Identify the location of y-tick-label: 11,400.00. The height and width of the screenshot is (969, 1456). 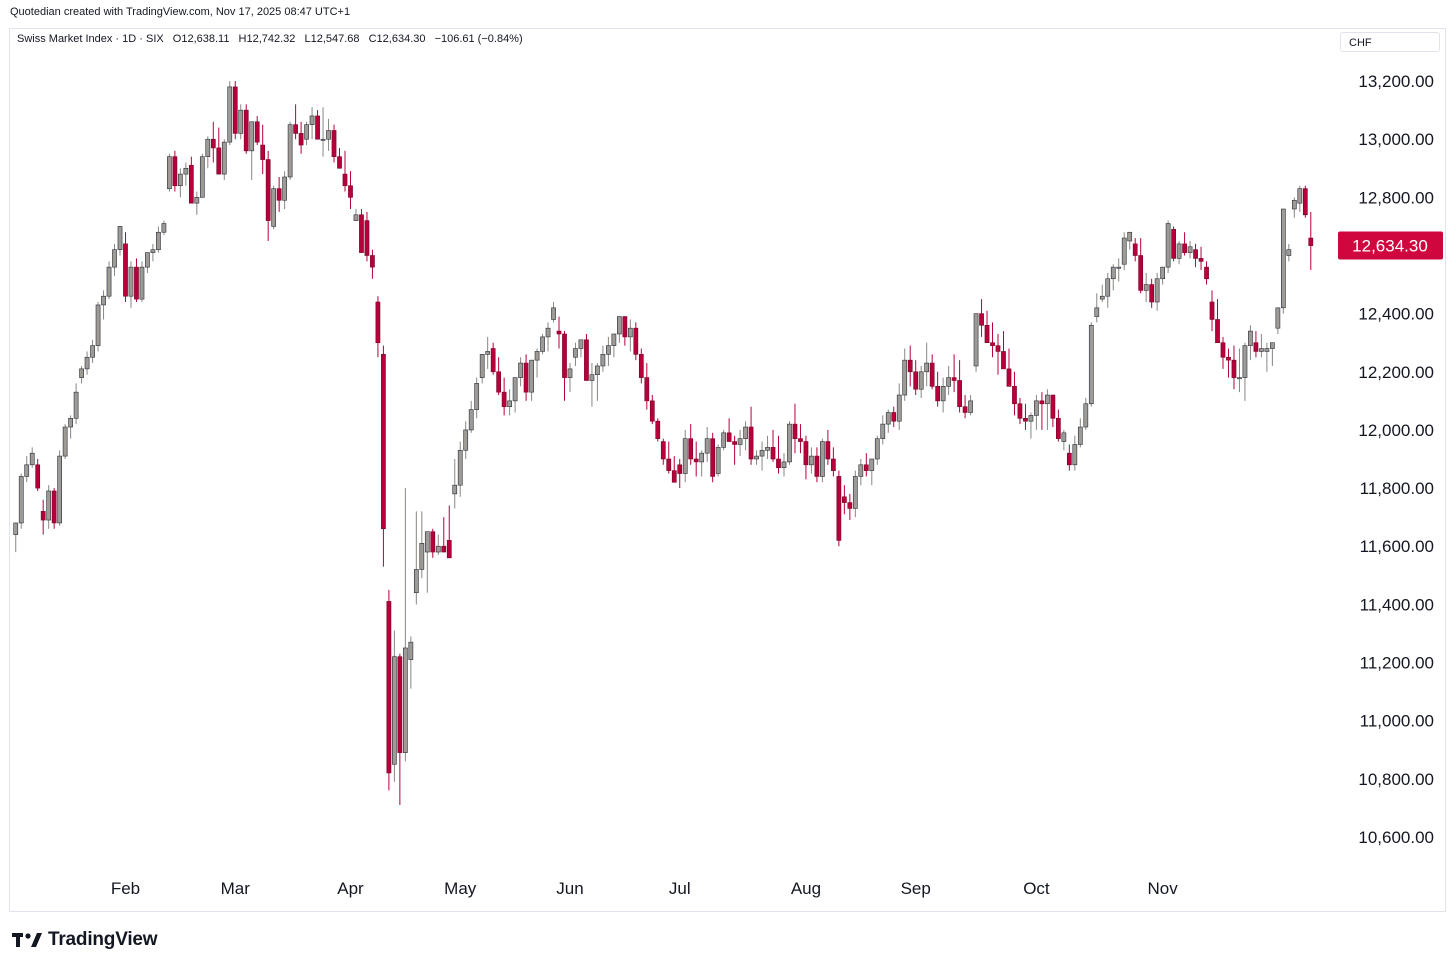
(1397, 604).